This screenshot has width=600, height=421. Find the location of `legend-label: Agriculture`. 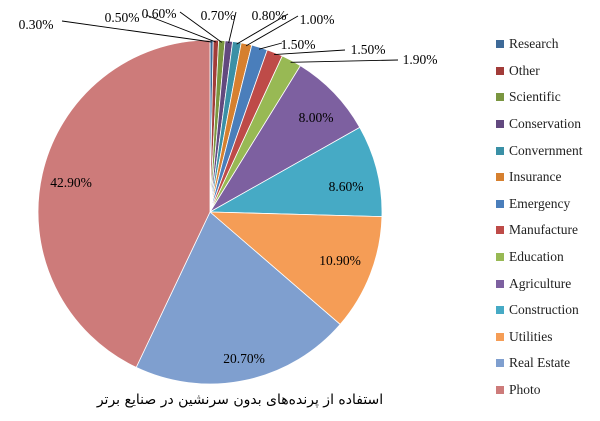

legend-label: Agriculture is located at coordinates (540, 283).